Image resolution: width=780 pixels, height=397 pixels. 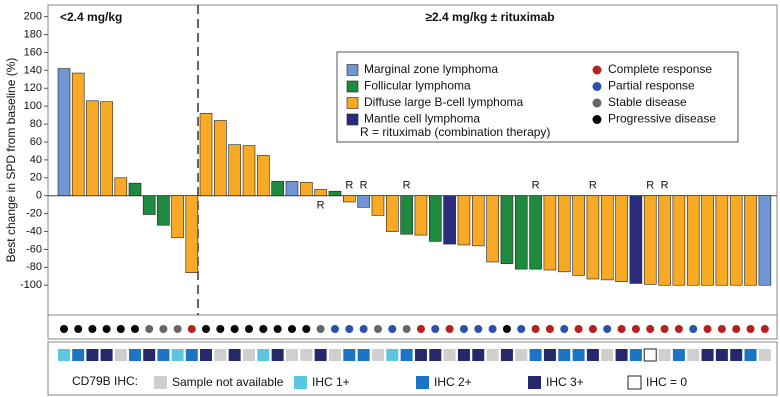 I want to click on y-tick-label: 120, so click(x=33, y=88).